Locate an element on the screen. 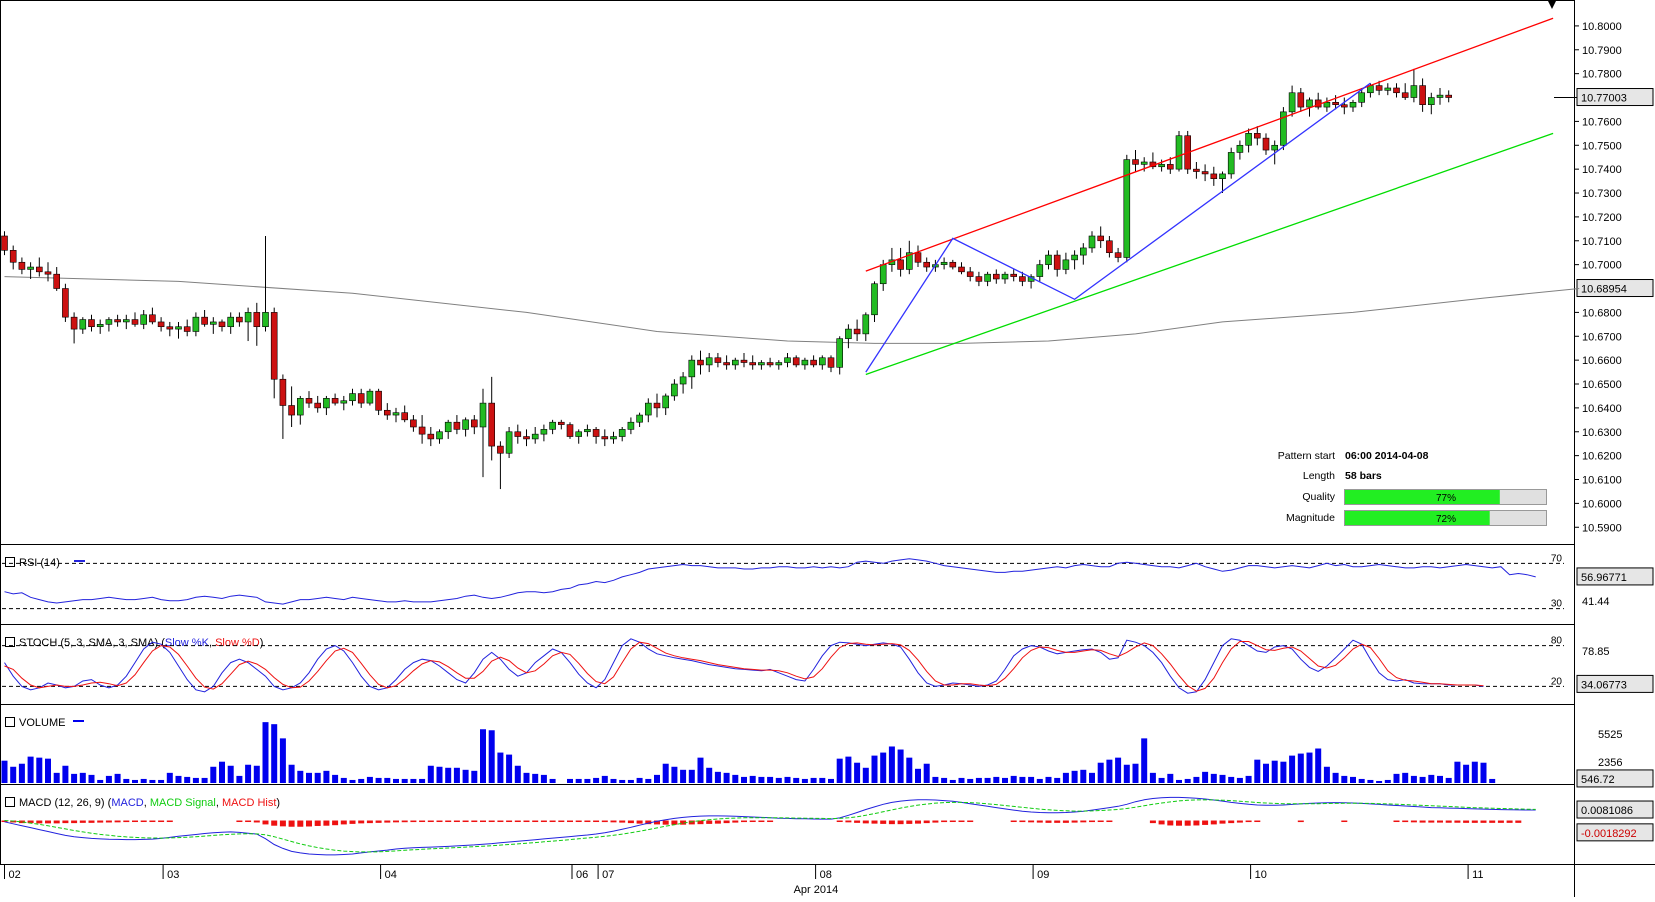 The image size is (1655, 902). macd-close-box-icon is located at coordinates (10, 802).